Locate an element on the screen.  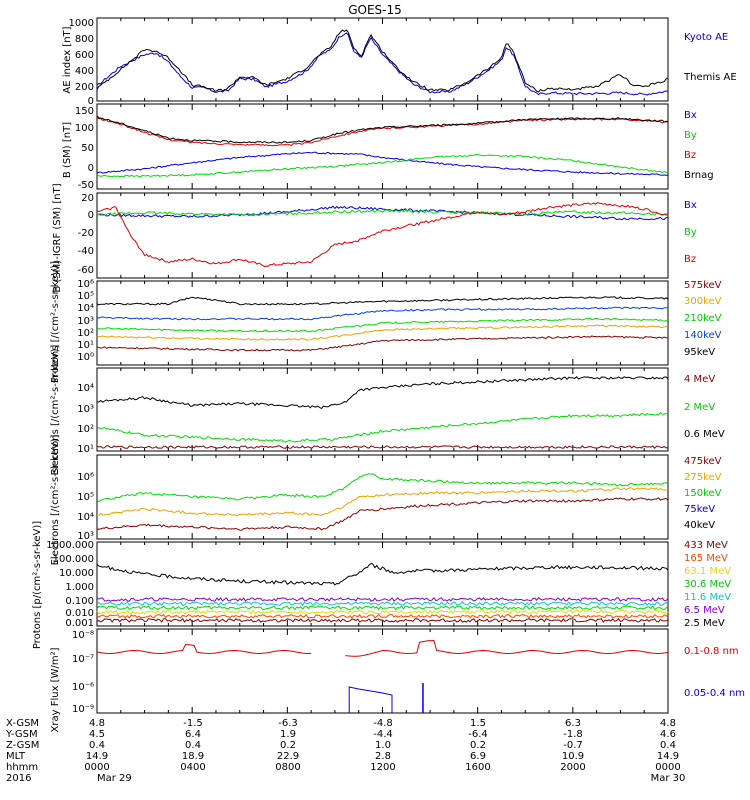
y-axis-label: AE index [nT] is located at coordinates (67, 59).